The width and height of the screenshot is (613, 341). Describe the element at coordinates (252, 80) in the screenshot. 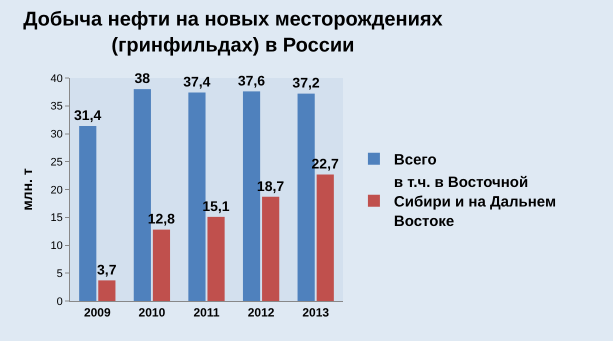

I see `data-label: 37,6` at that location.